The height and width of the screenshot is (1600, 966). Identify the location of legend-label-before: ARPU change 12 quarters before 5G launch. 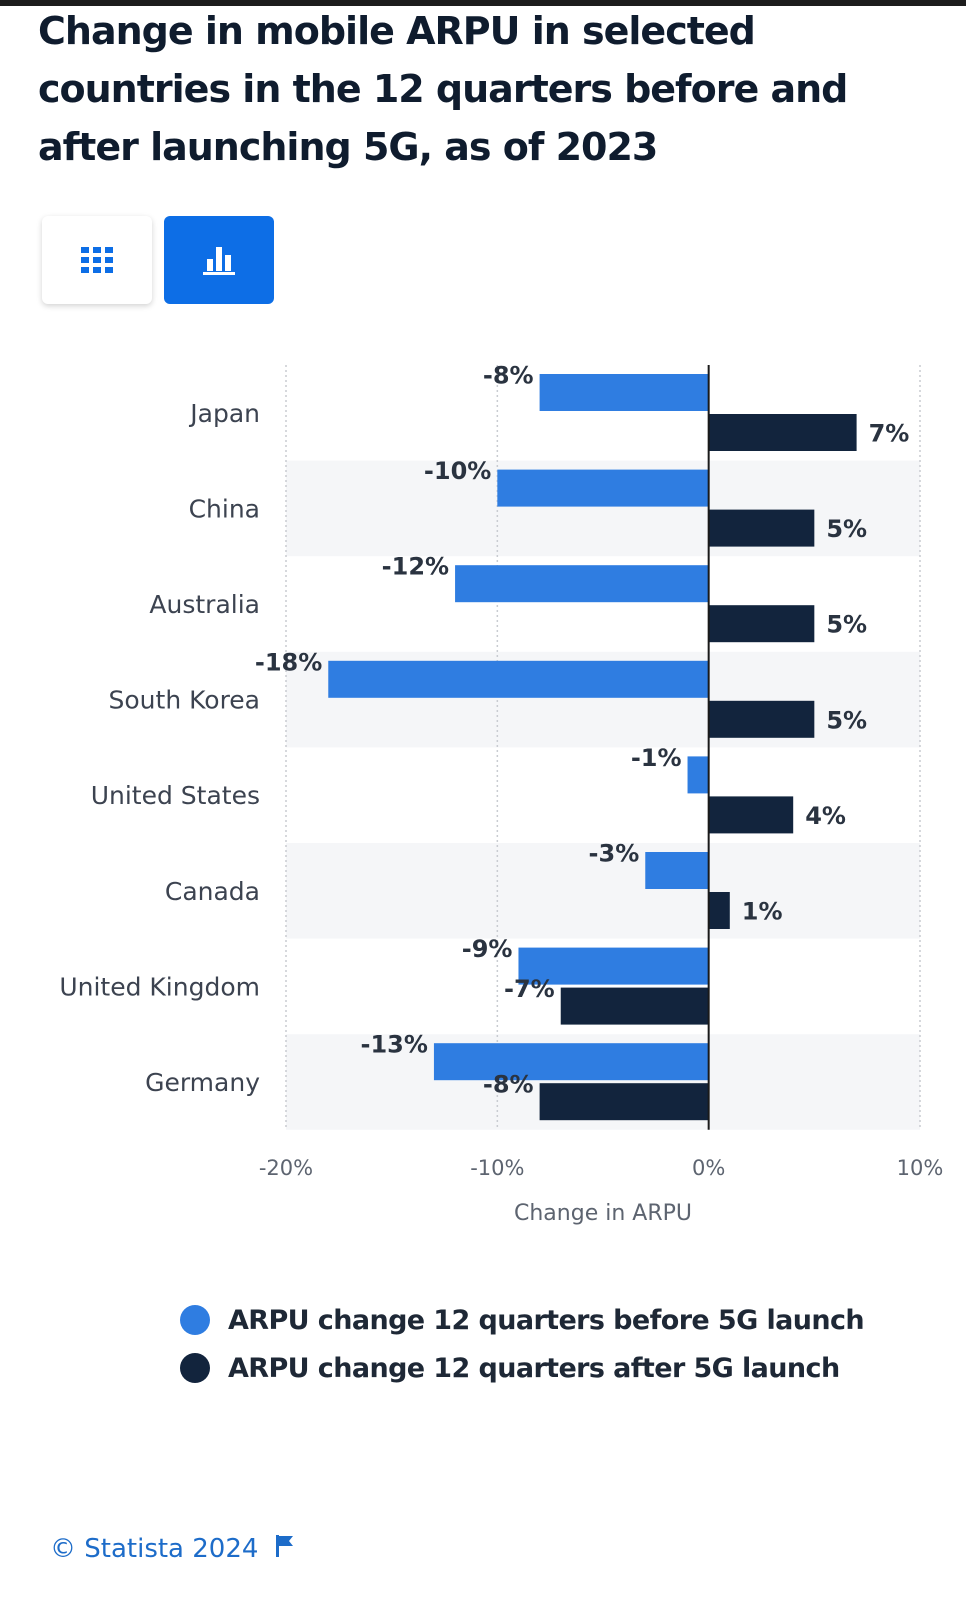
(546, 1320).